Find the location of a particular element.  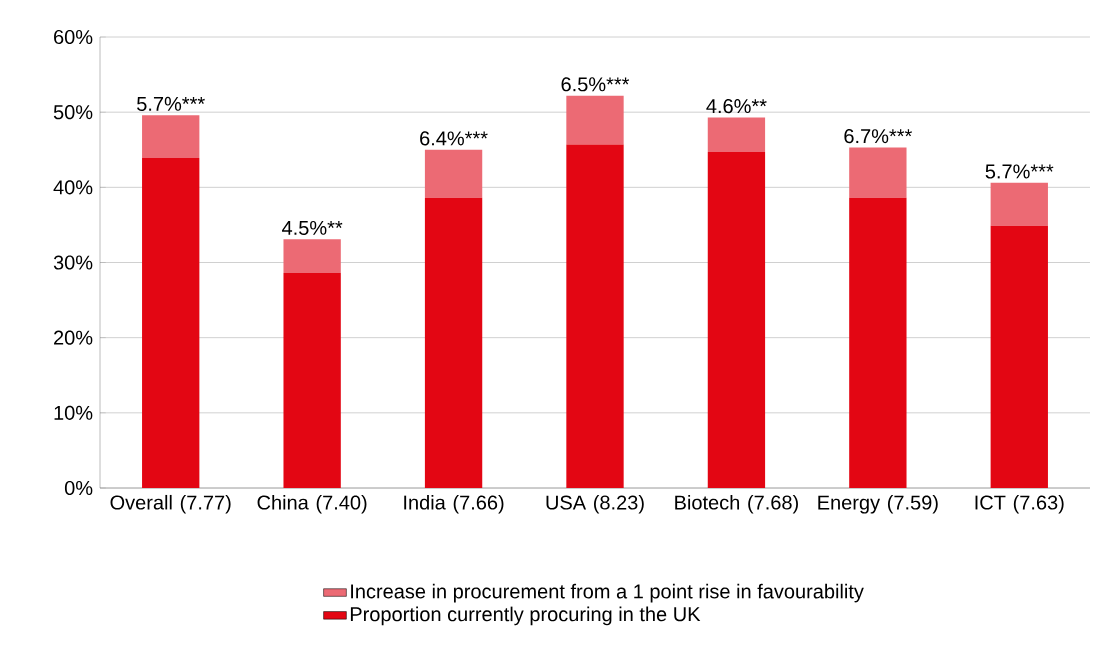

y-tick-label: 50% is located at coordinates (73, 112).